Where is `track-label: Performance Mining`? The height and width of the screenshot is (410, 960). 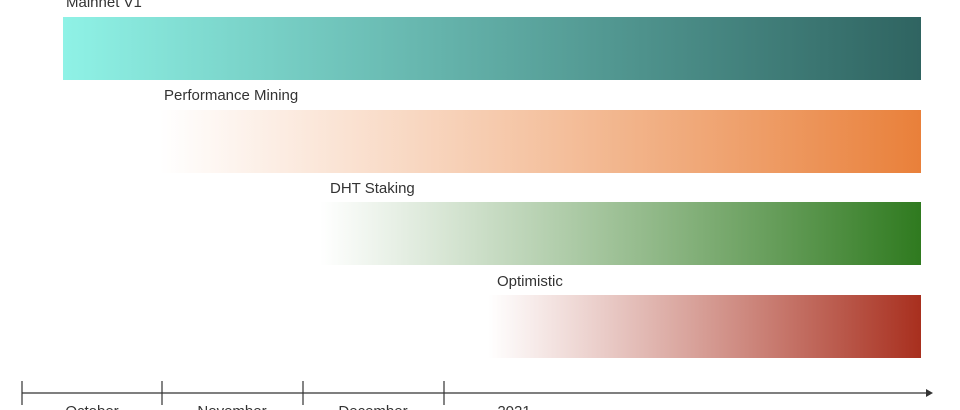
track-label: Performance Mining is located at coordinates (231, 95).